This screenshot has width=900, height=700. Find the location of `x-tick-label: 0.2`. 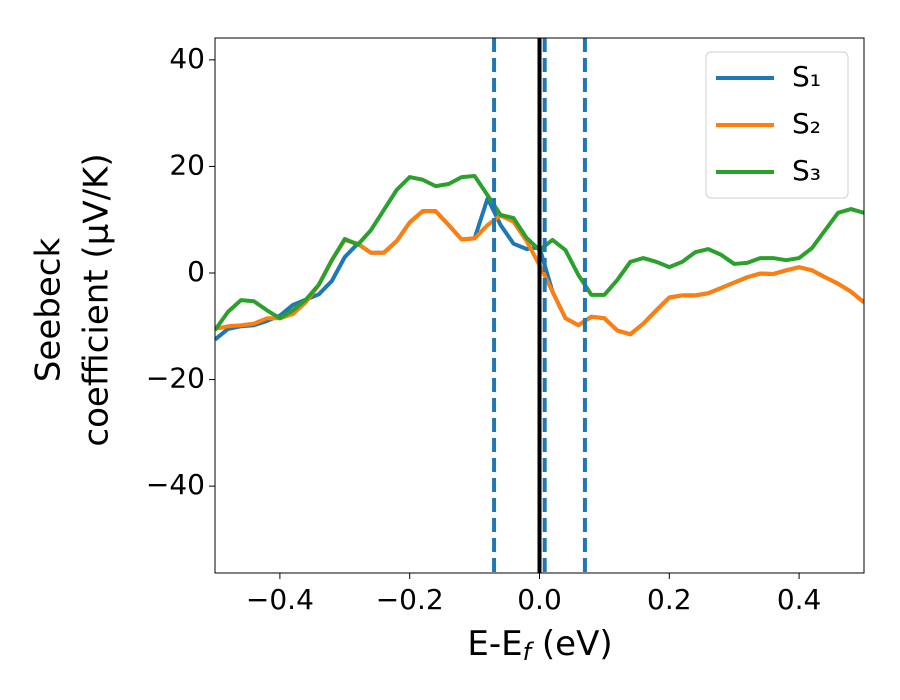

x-tick-label: 0.2 is located at coordinates (669, 599).